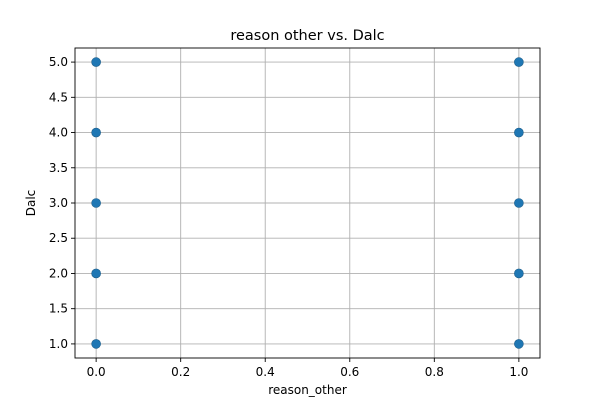  I want to click on x-tick-label: 0.6, so click(349, 372).